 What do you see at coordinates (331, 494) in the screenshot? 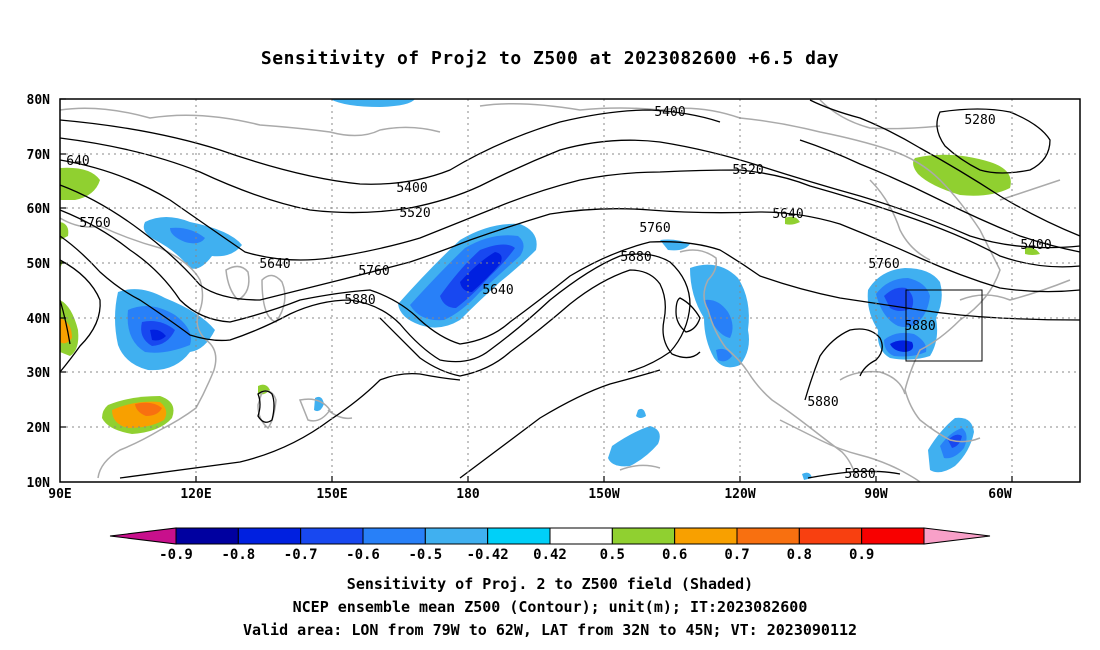
I see `lon-label: 150E` at bounding box center [331, 494].